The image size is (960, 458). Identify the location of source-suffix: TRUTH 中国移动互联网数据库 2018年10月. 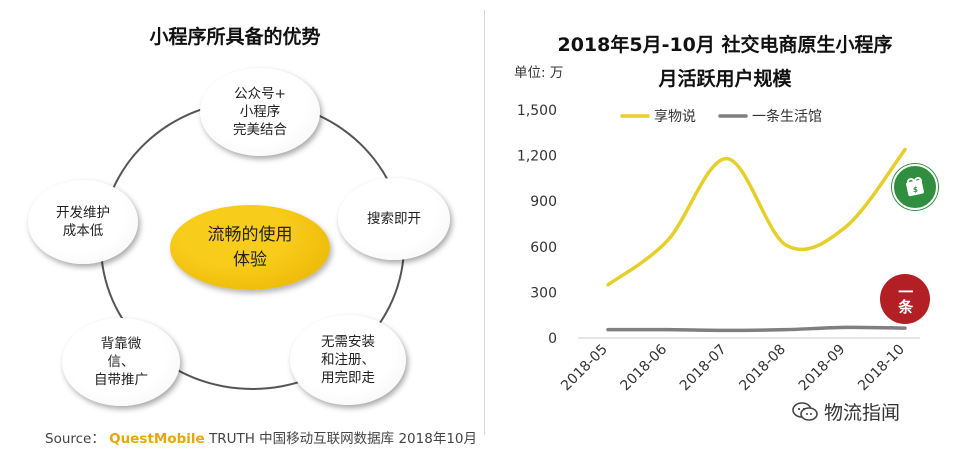
(341, 439).